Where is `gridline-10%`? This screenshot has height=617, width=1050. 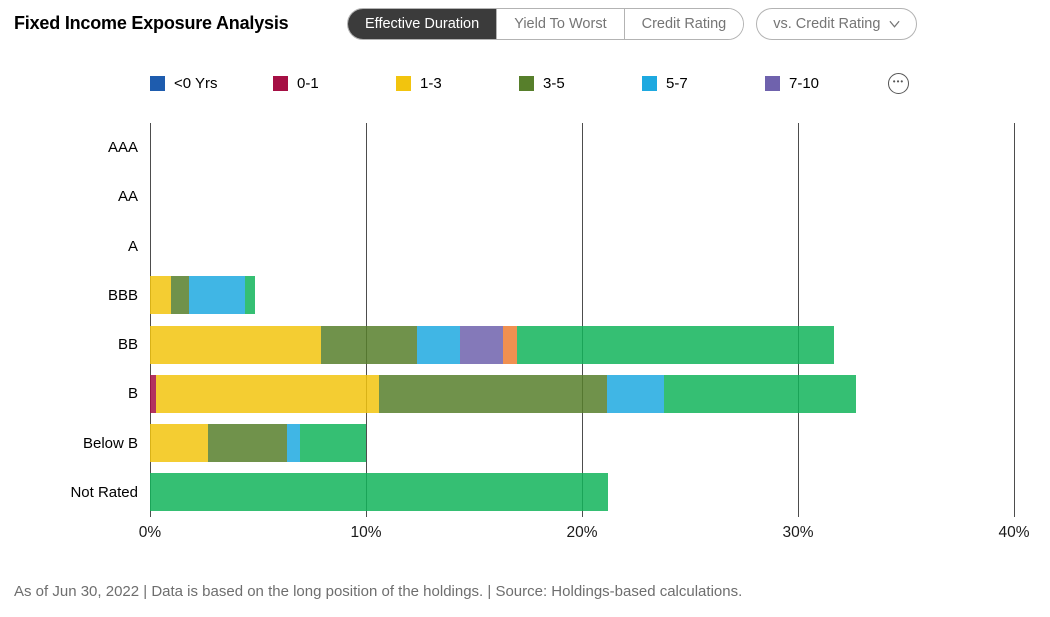 gridline-10% is located at coordinates (366, 320).